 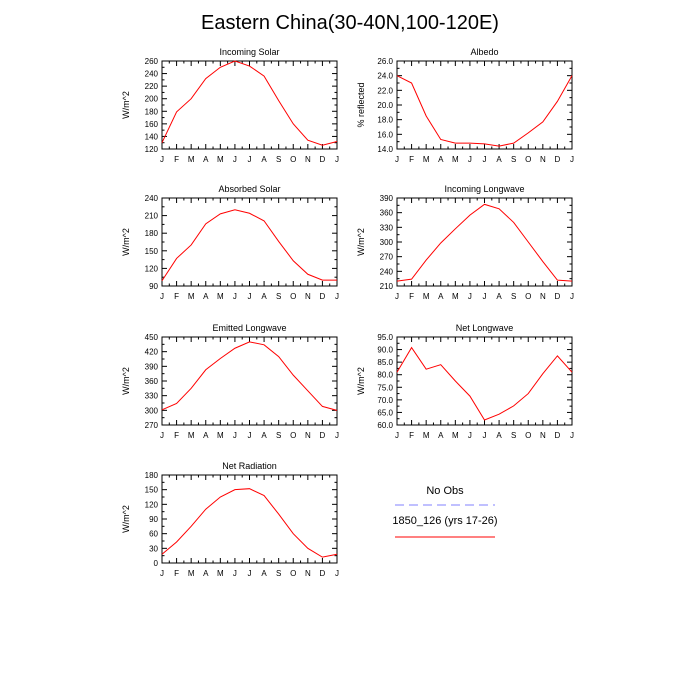 I want to click on y-tick-label: 14.0, so click(x=385, y=149).